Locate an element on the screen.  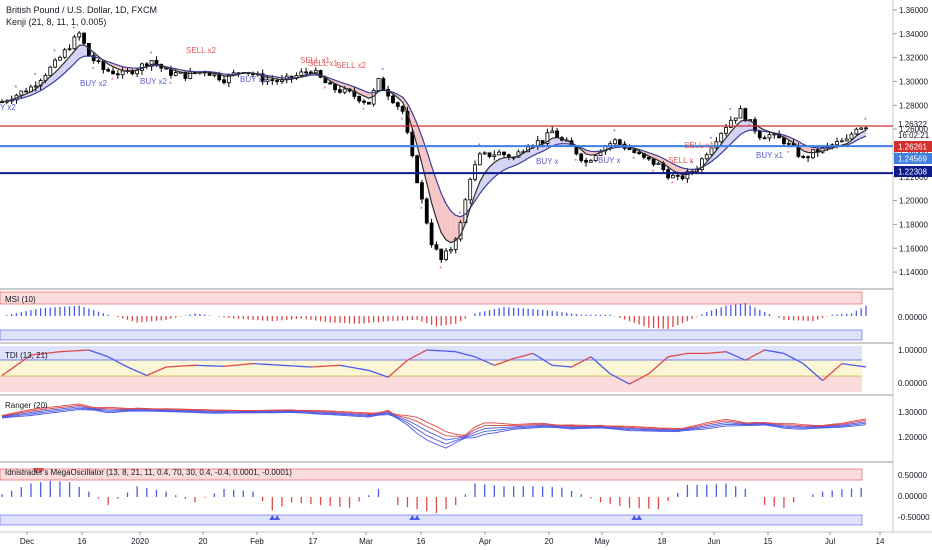
price-tick-label: 1.28000 is located at coordinates (913, 105).